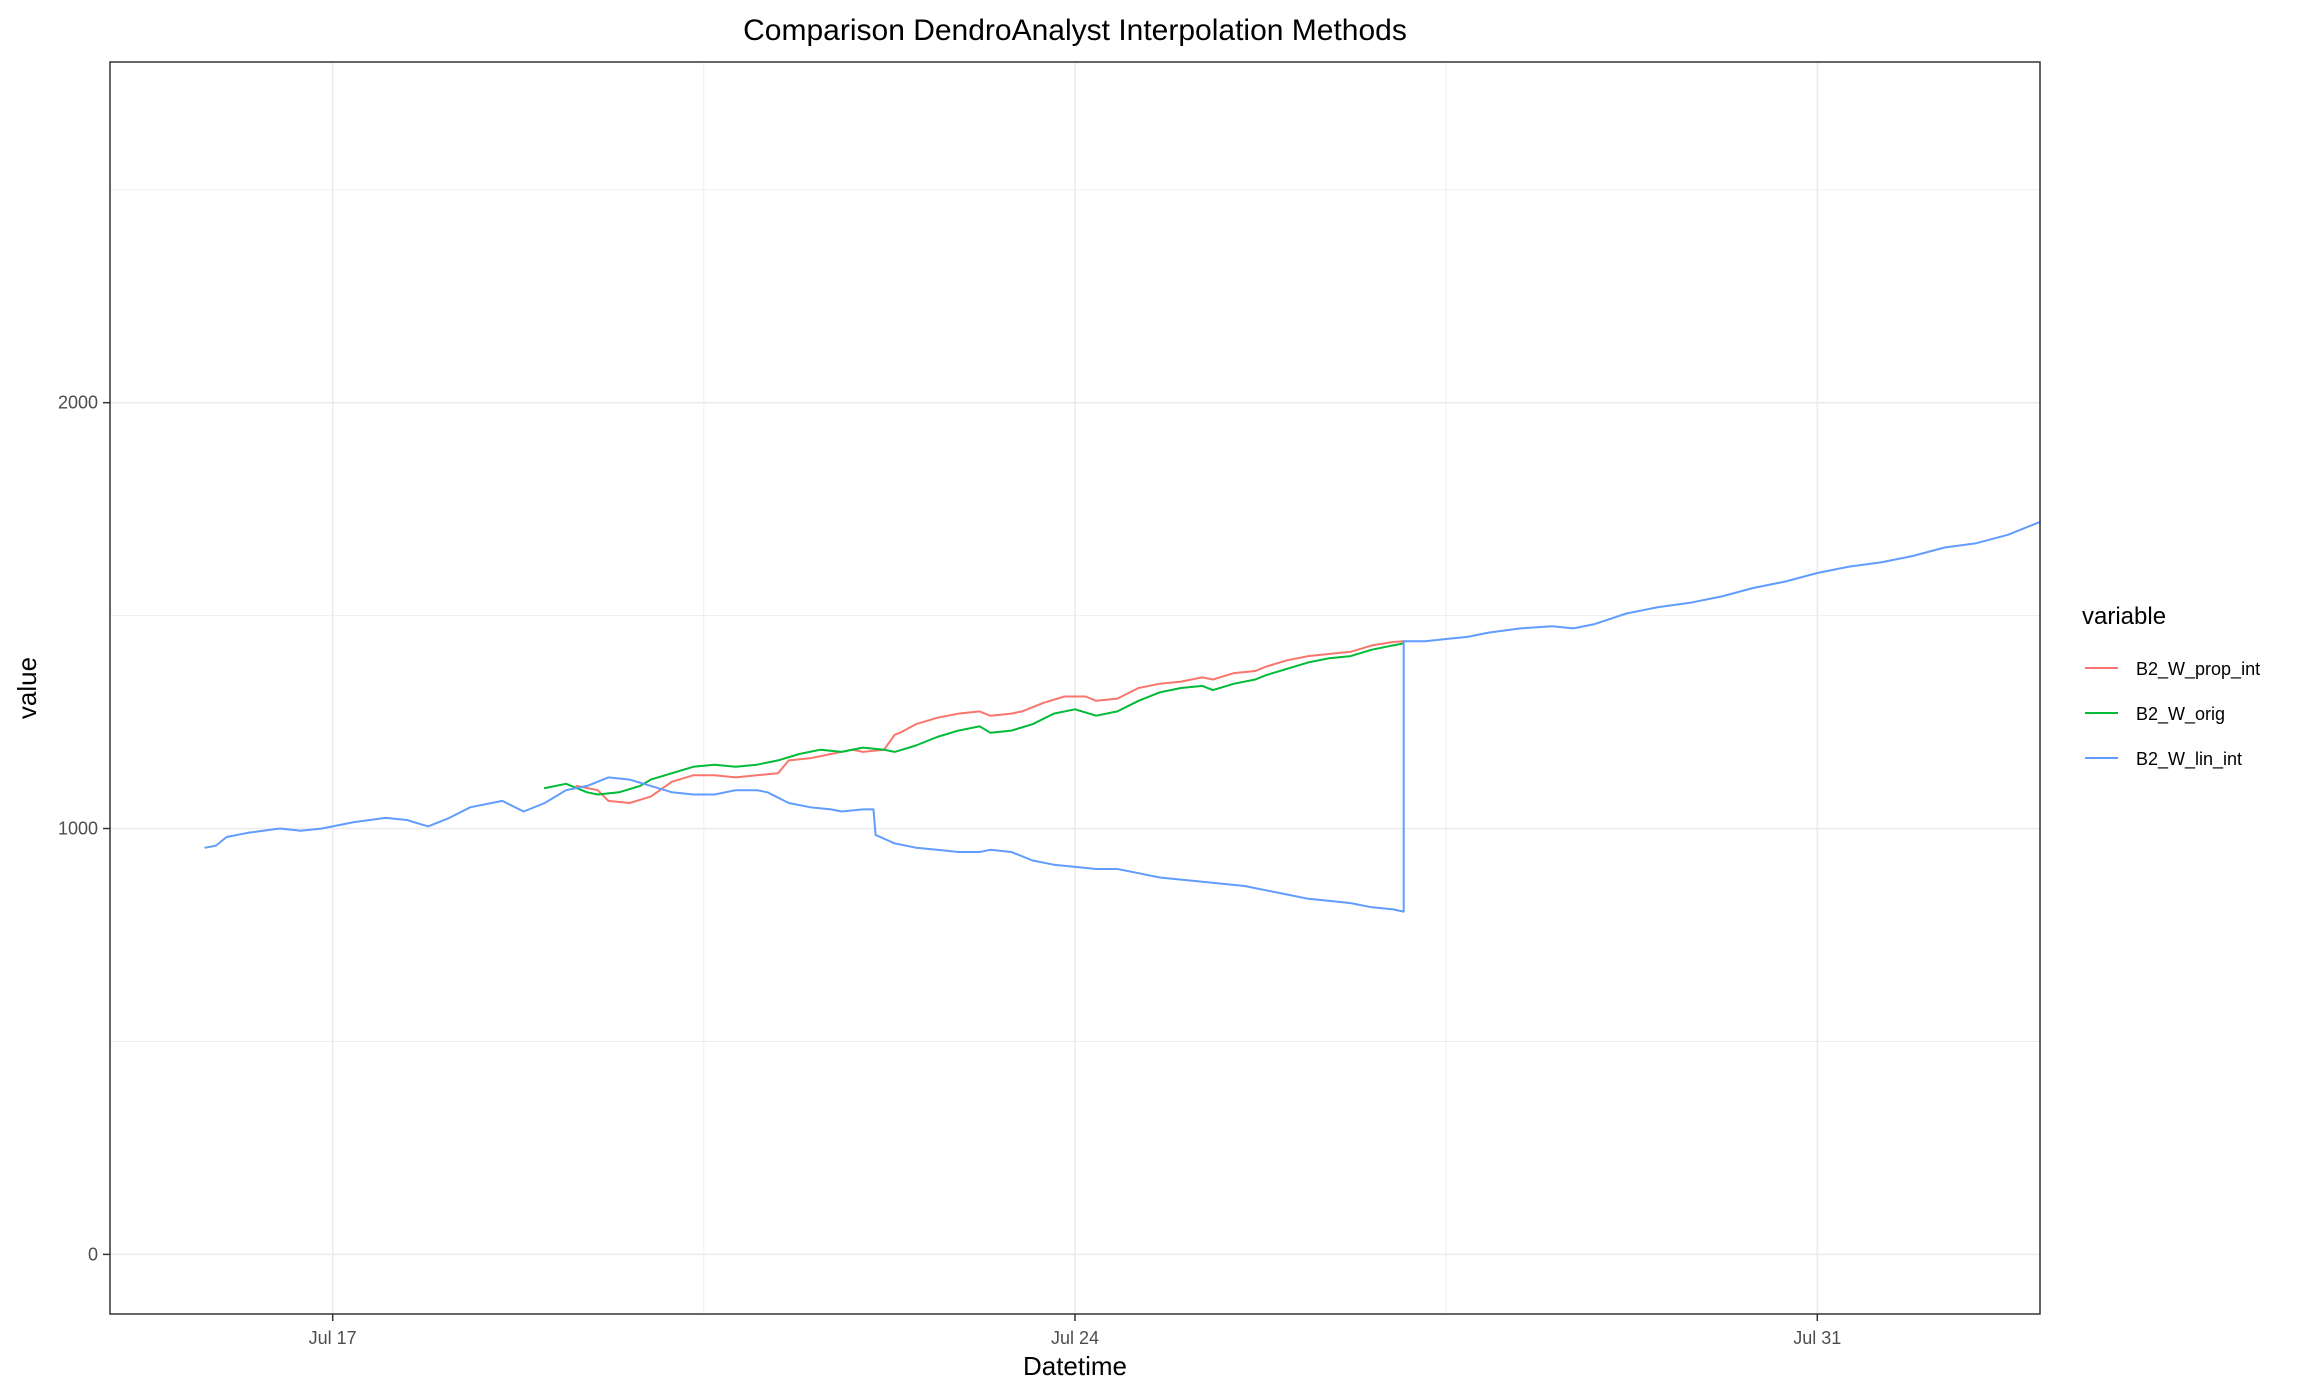 This screenshot has width=2310, height=1391. Describe the element at coordinates (2198, 669) in the screenshot. I see `legend-label-B2_W_prop_int: B2_W_prop_int` at that location.